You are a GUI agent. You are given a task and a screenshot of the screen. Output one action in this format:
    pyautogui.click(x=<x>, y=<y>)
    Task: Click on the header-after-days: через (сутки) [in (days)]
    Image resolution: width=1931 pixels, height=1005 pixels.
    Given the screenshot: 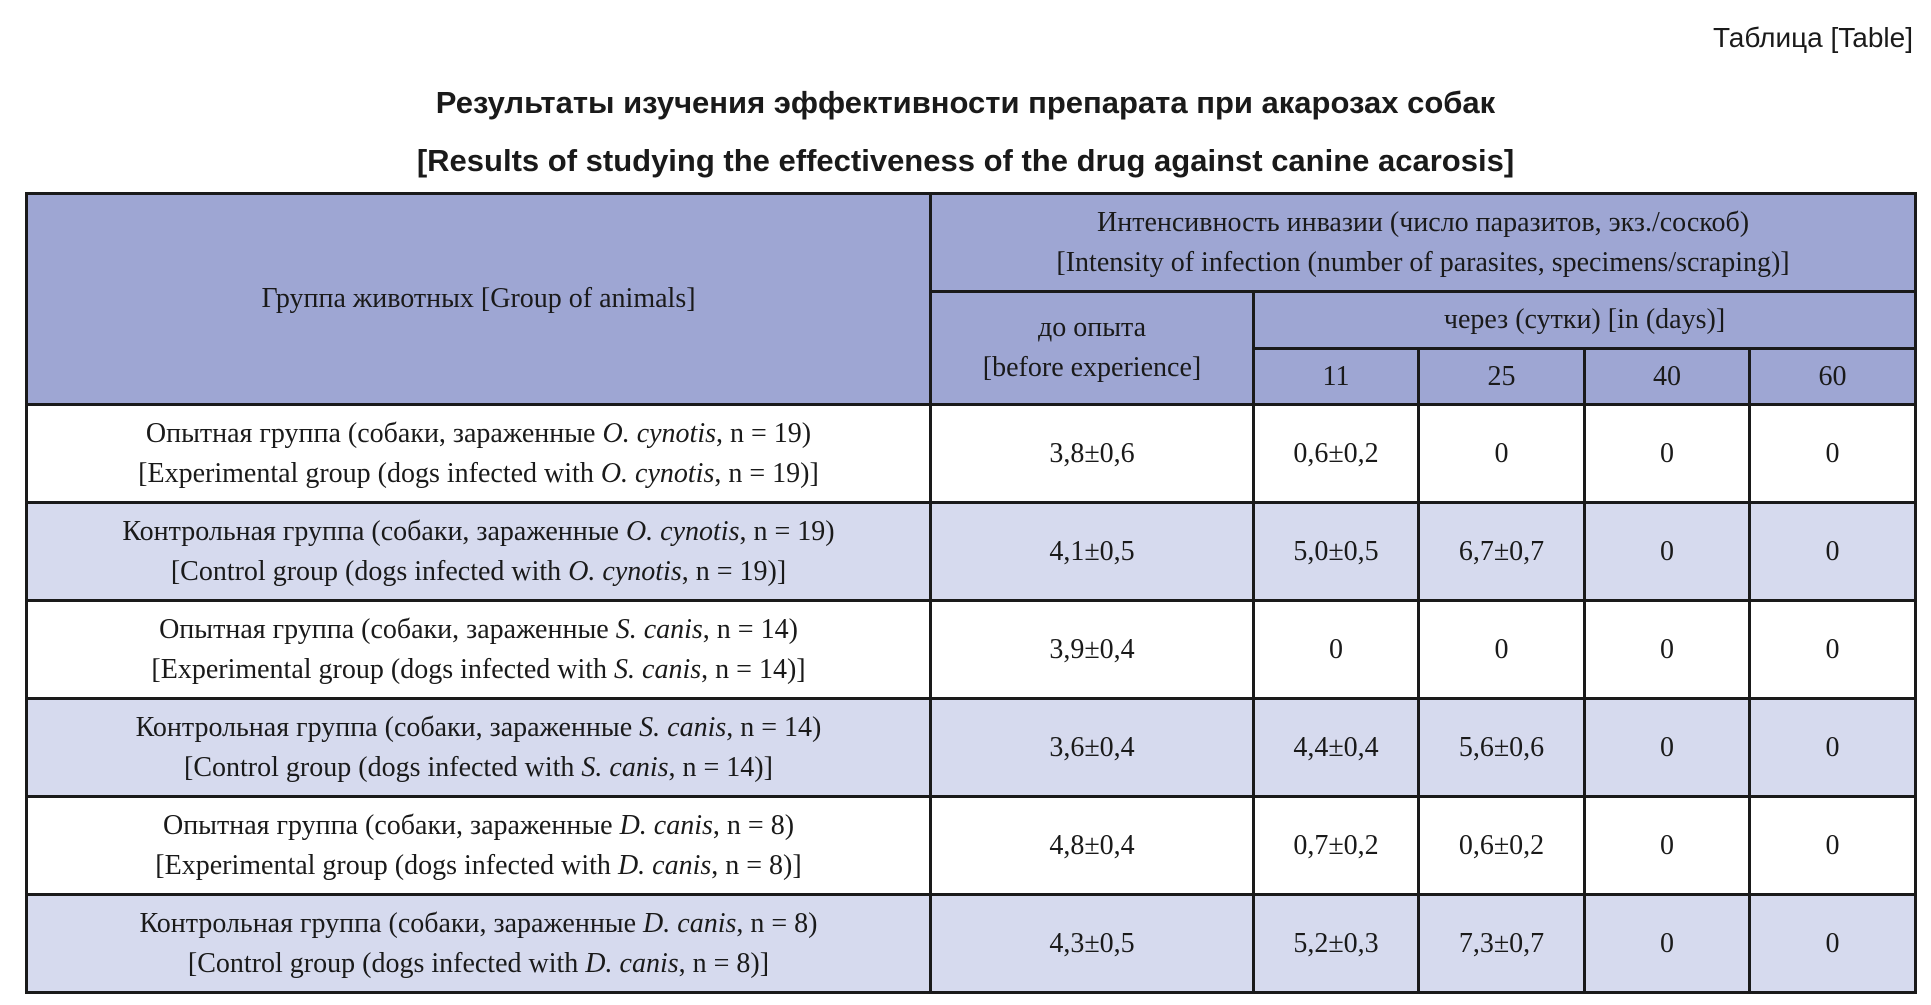 What is the action you would take?
    pyautogui.click(x=1584, y=320)
    